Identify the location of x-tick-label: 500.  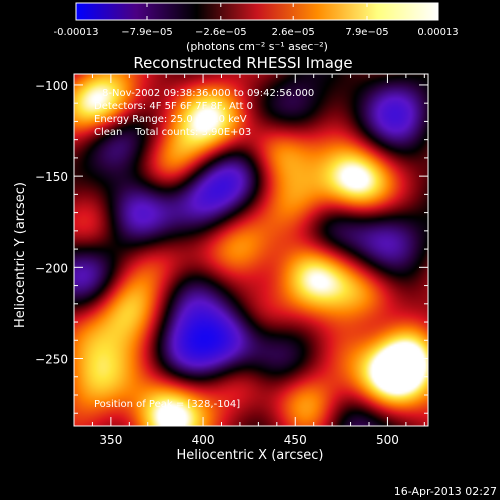
(387, 440).